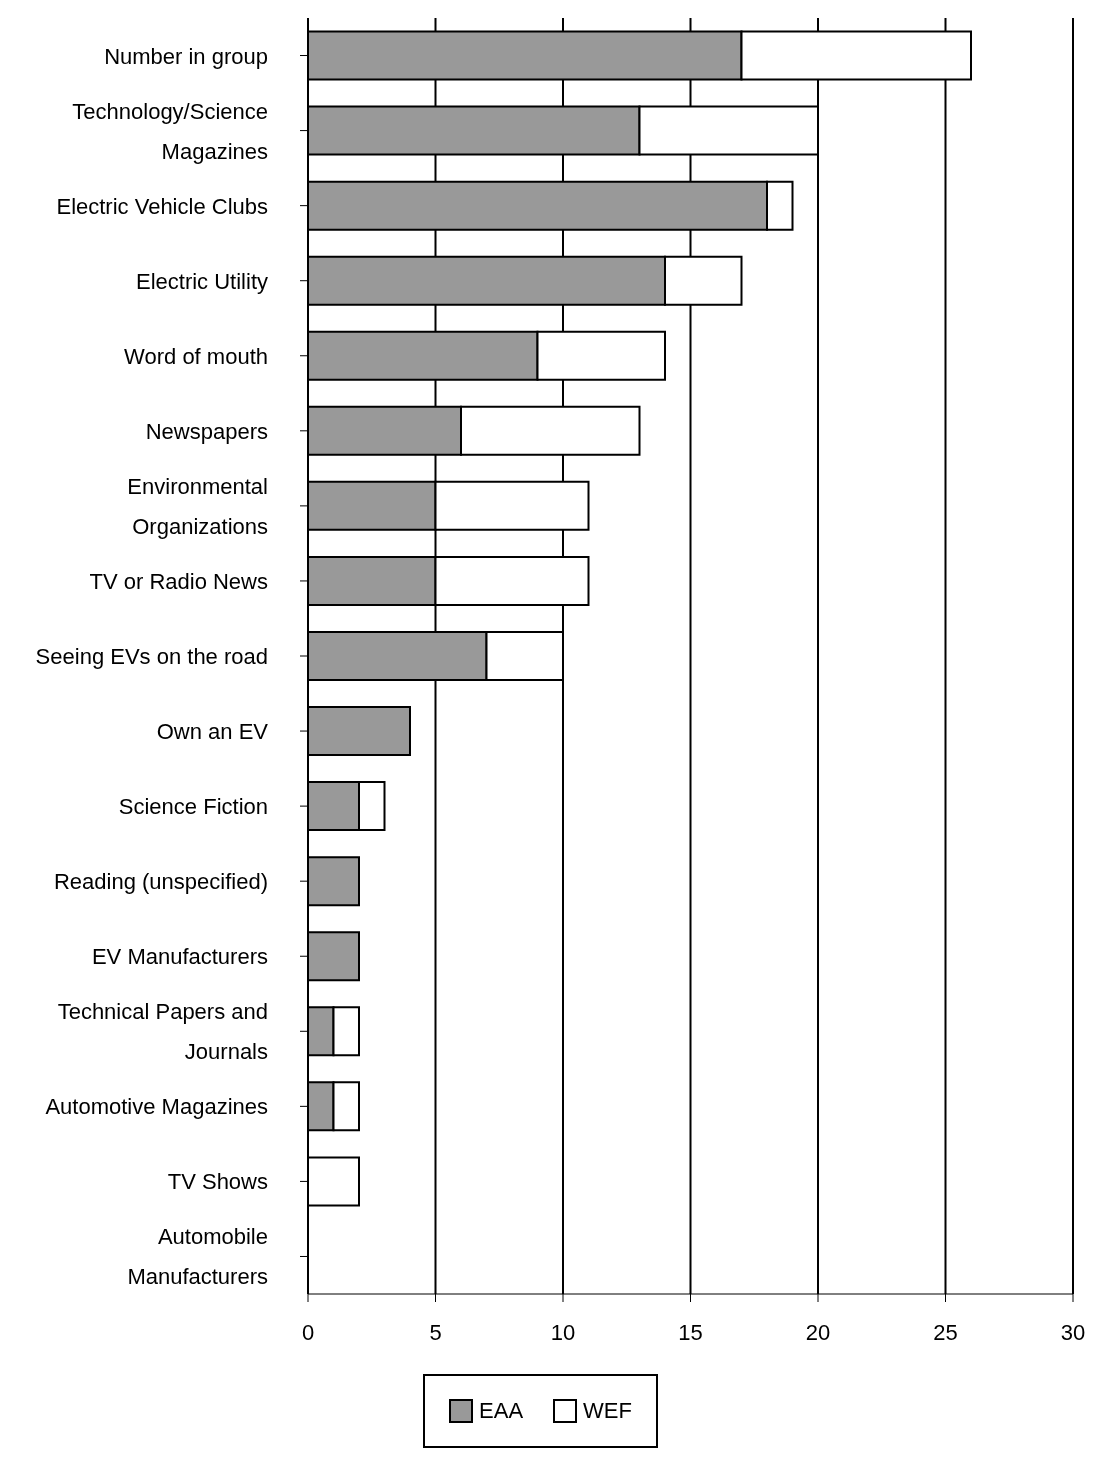  What do you see at coordinates (178, 581) in the screenshot?
I see `y-tick-label: TV or Radio News` at bounding box center [178, 581].